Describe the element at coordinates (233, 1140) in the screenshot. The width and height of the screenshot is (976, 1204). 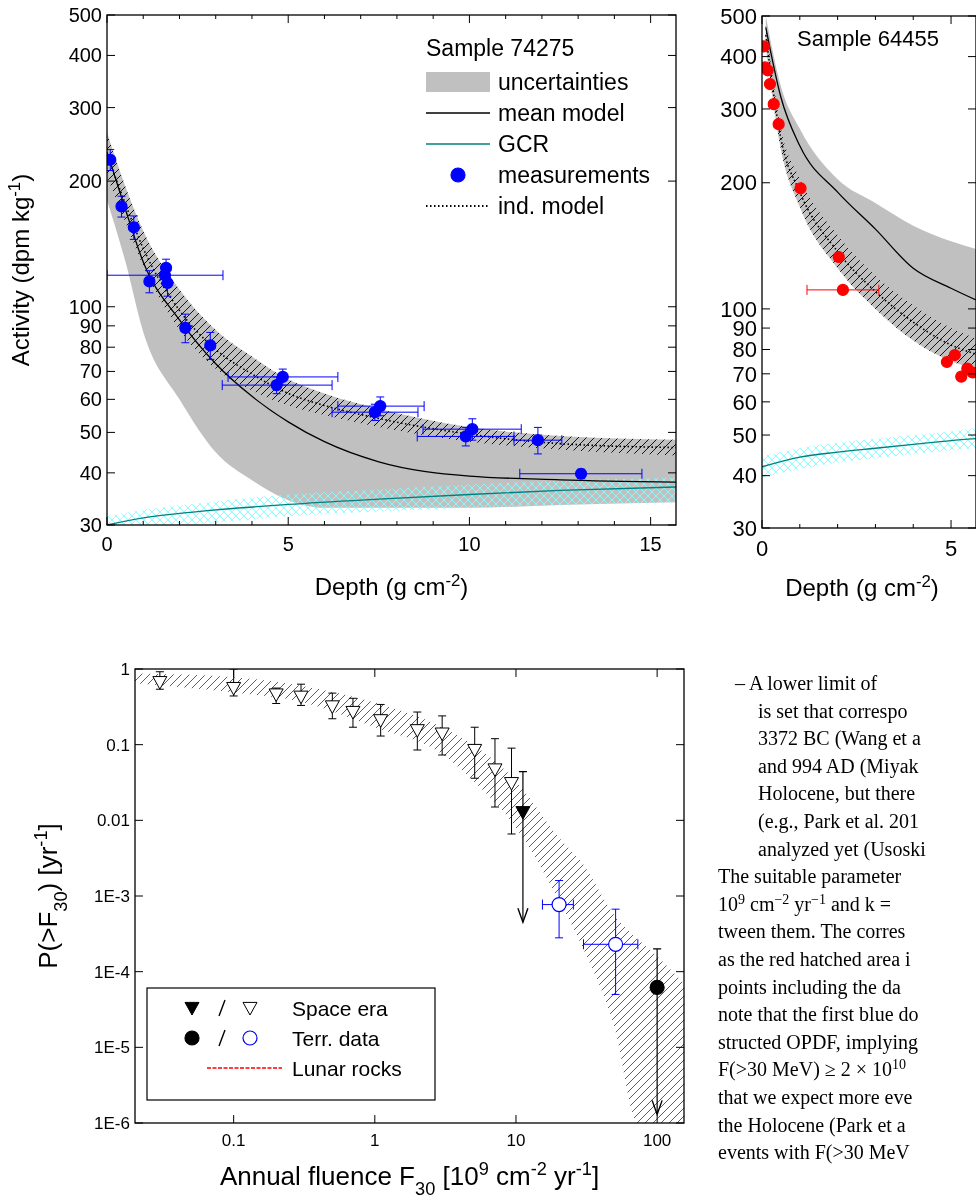
I see `x-tick-label: 0.1` at that location.